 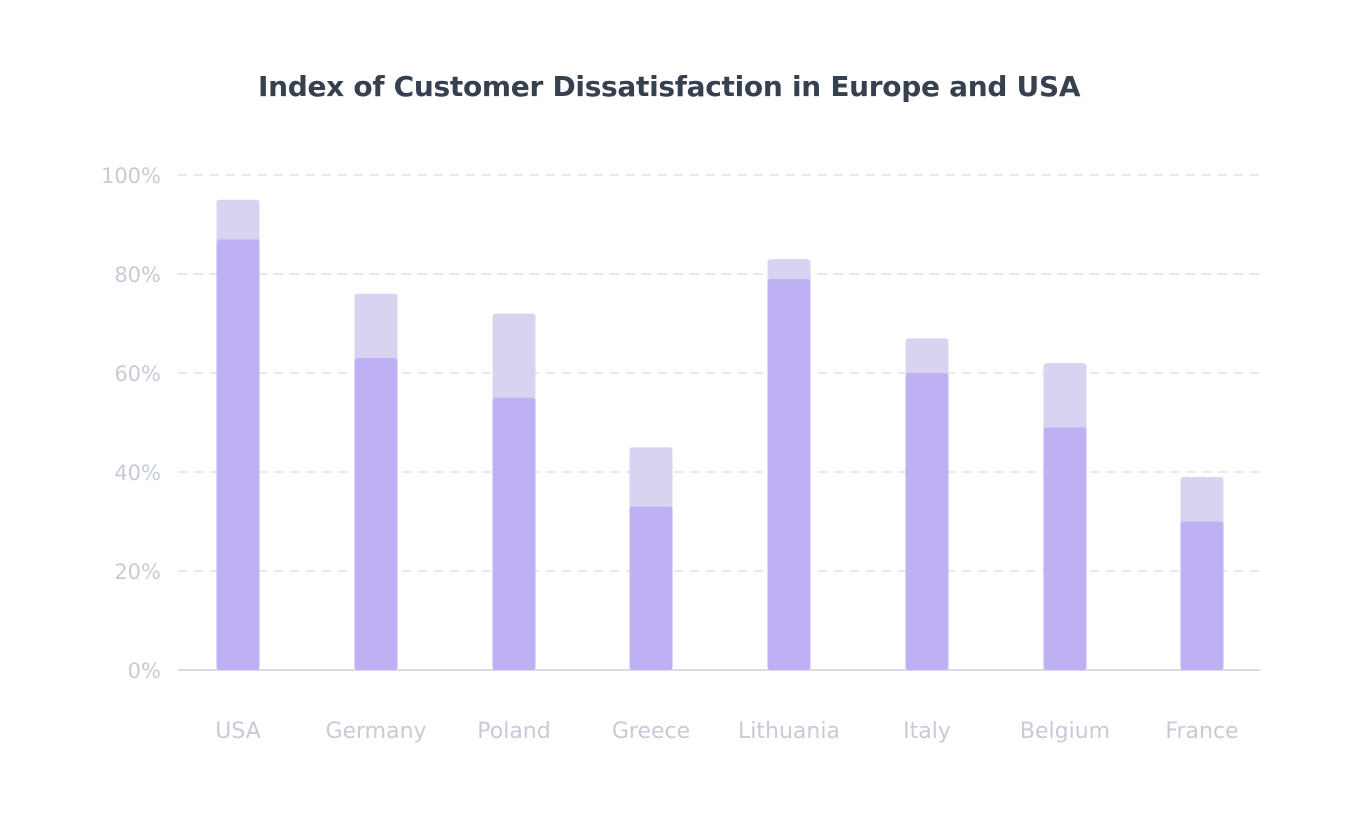 What do you see at coordinates (651, 588) in the screenshot?
I see `bar-value-greece` at bounding box center [651, 588].